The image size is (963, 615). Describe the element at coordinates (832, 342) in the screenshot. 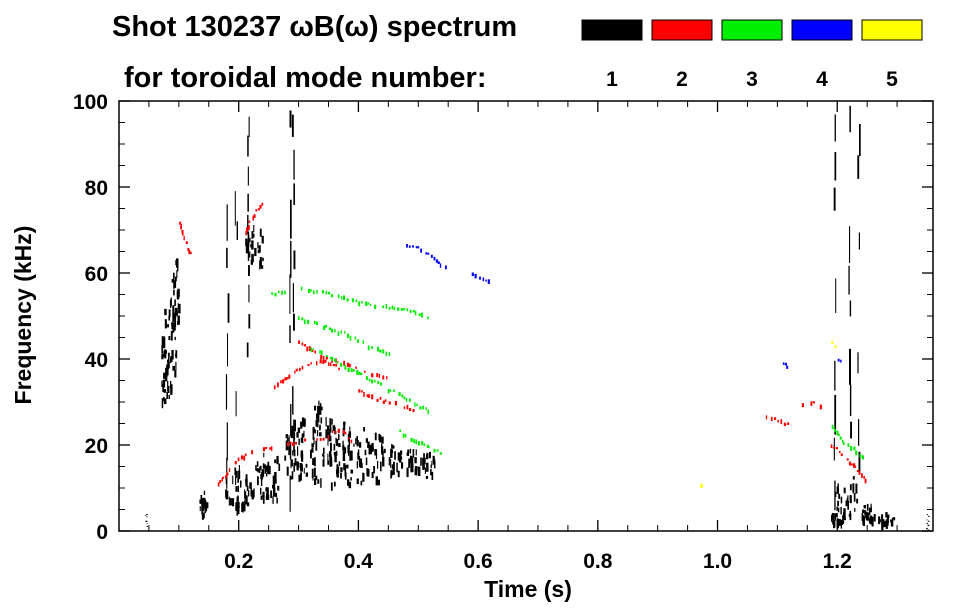

I see `mode-5-point` at that location.